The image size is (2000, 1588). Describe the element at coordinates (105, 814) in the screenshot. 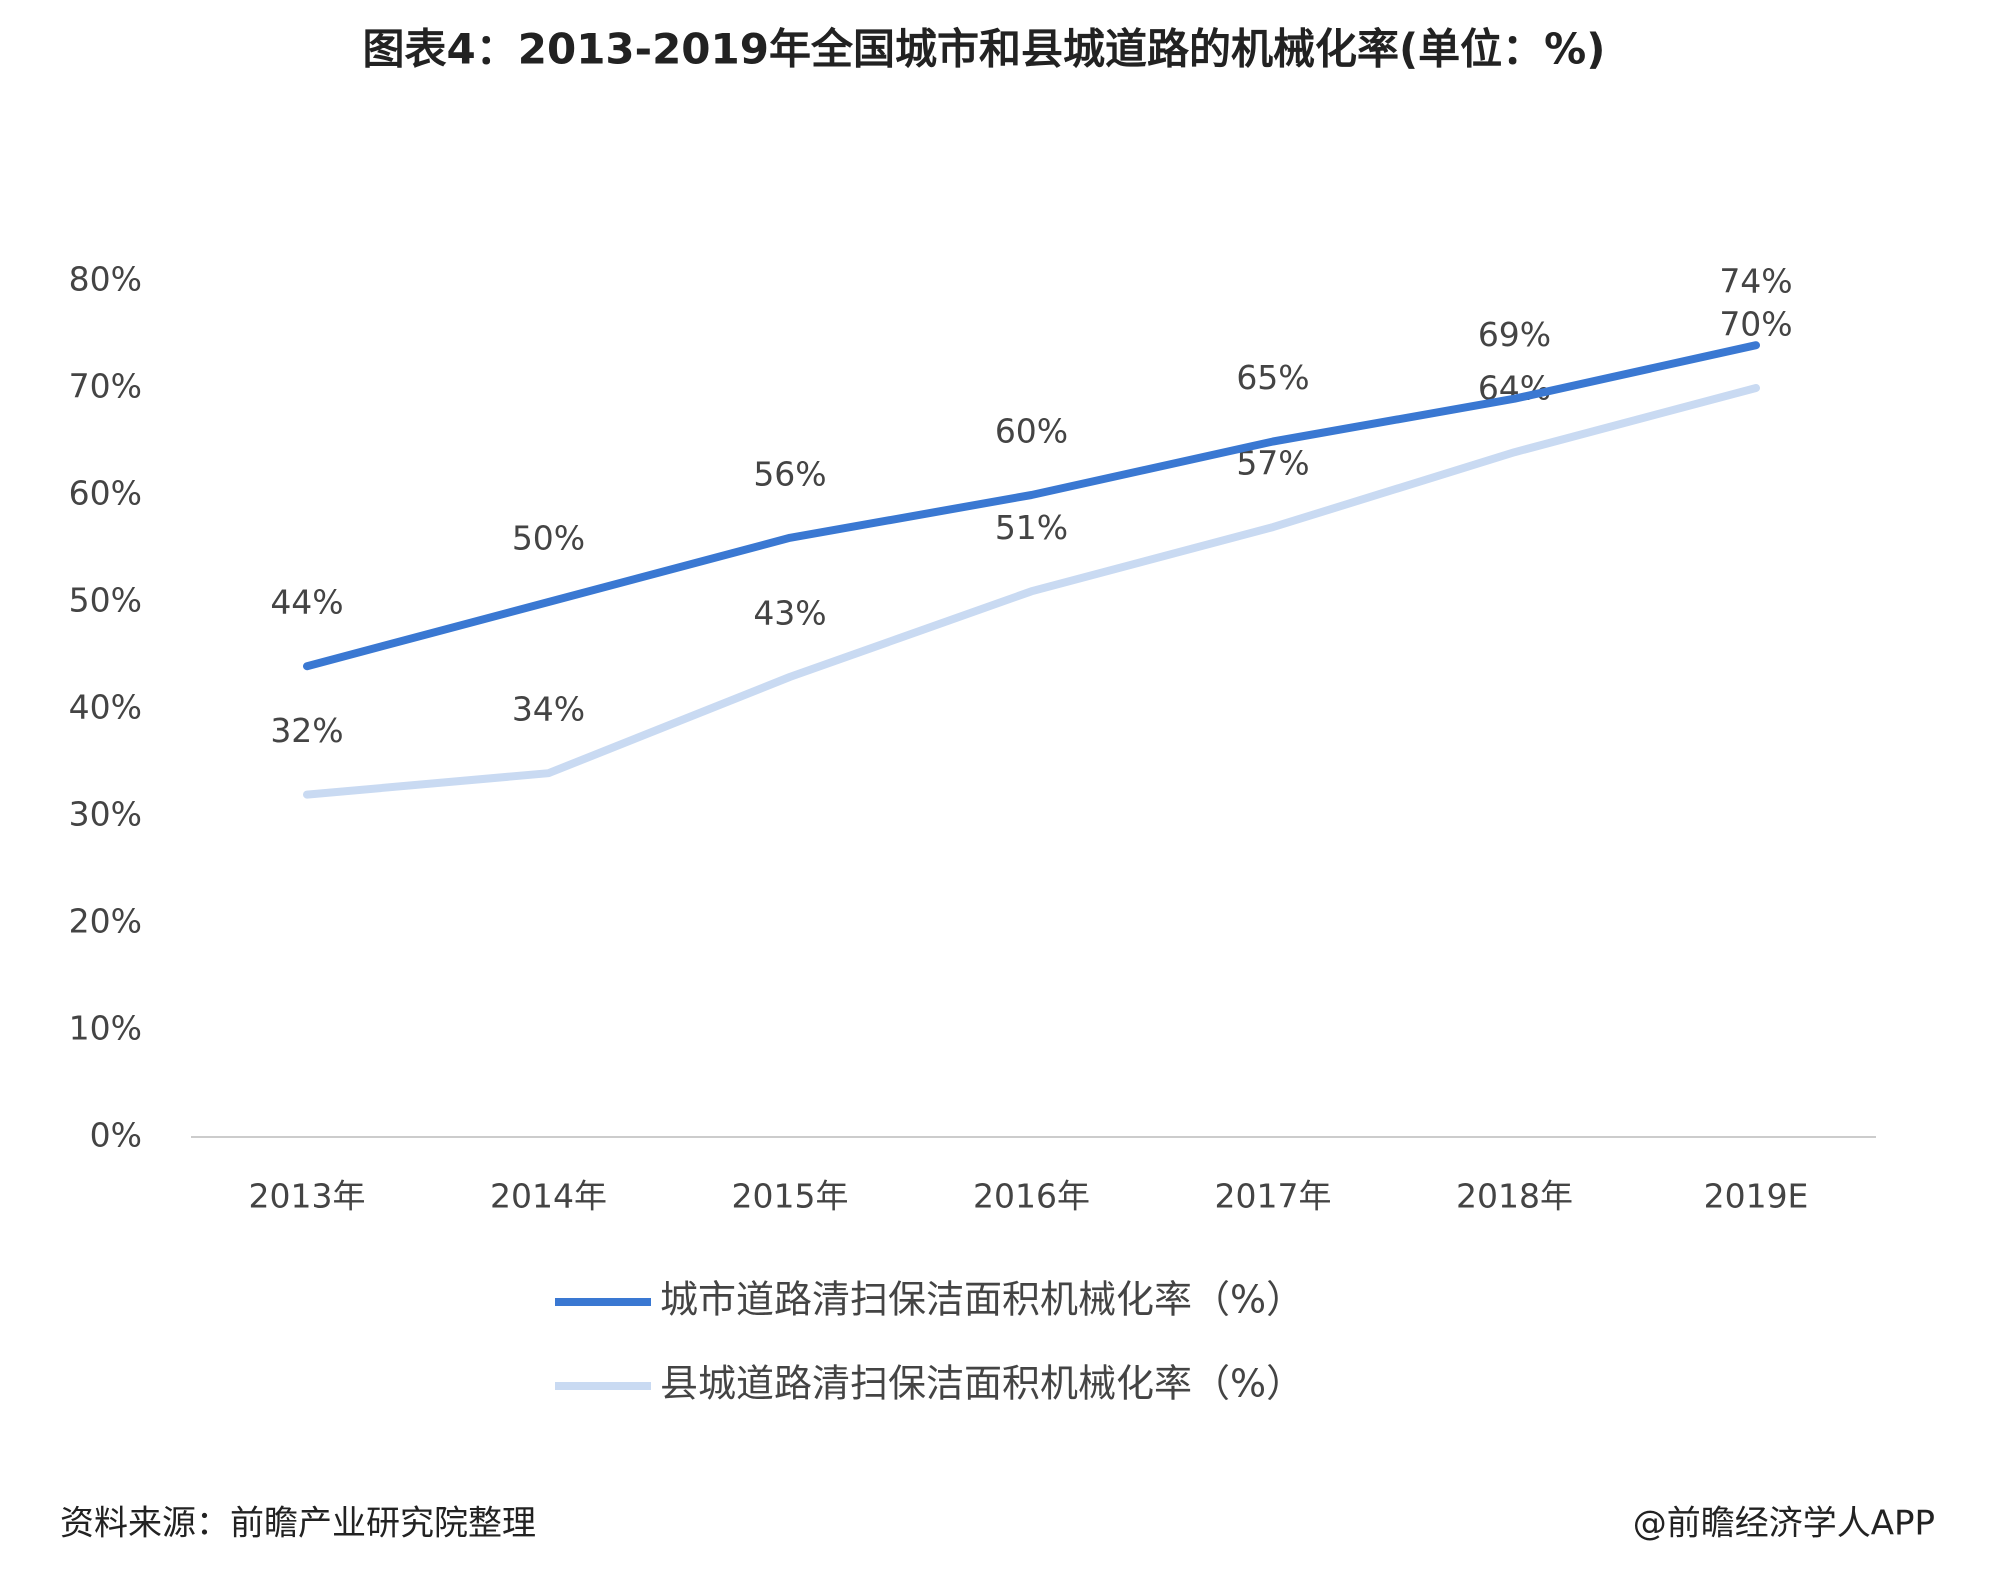

I see `y-tick-label: 30%` at that location.